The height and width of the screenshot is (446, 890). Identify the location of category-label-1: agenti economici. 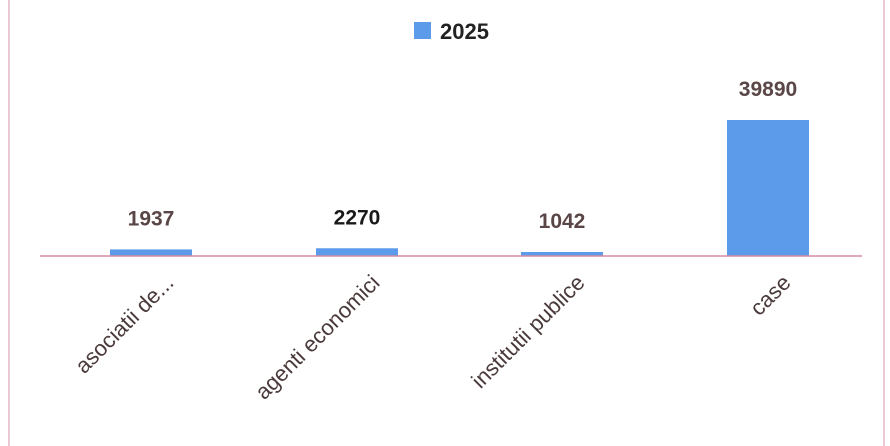
(317, 337).